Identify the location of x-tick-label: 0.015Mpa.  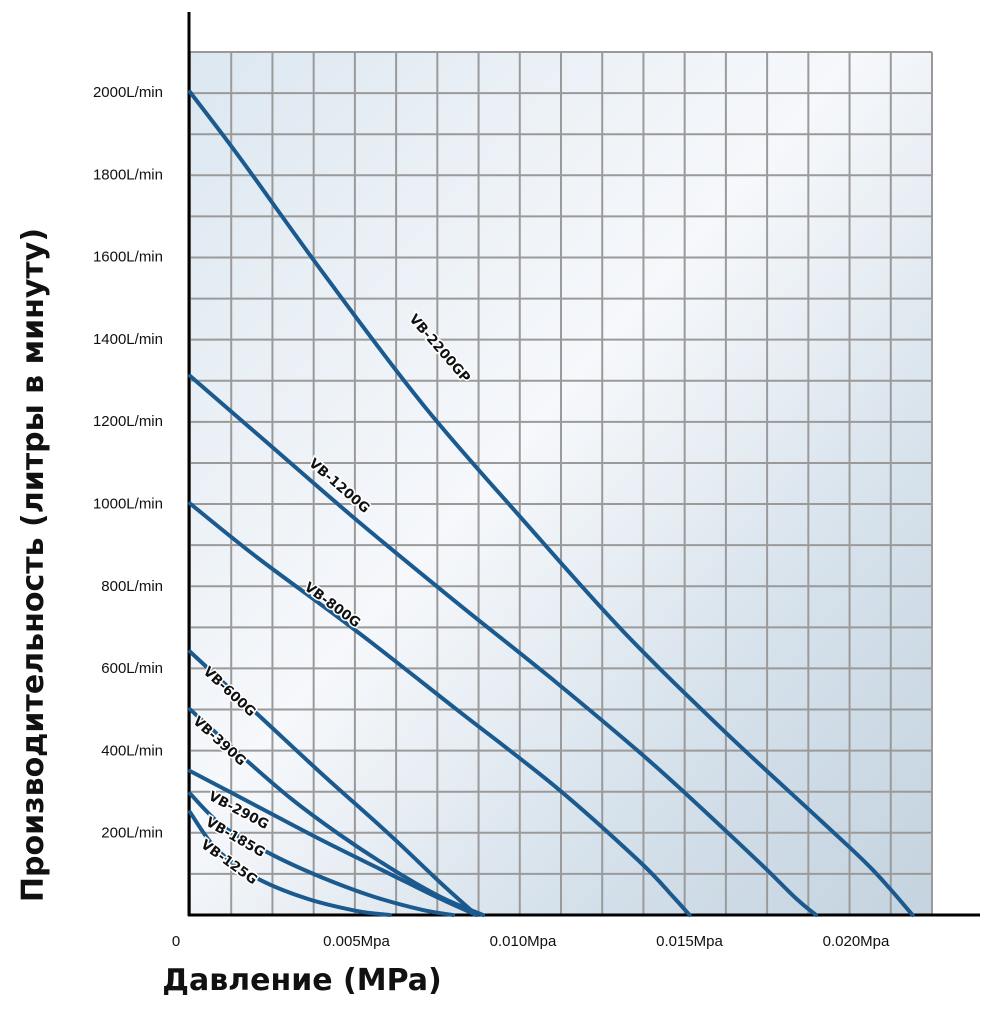
(689, 941).